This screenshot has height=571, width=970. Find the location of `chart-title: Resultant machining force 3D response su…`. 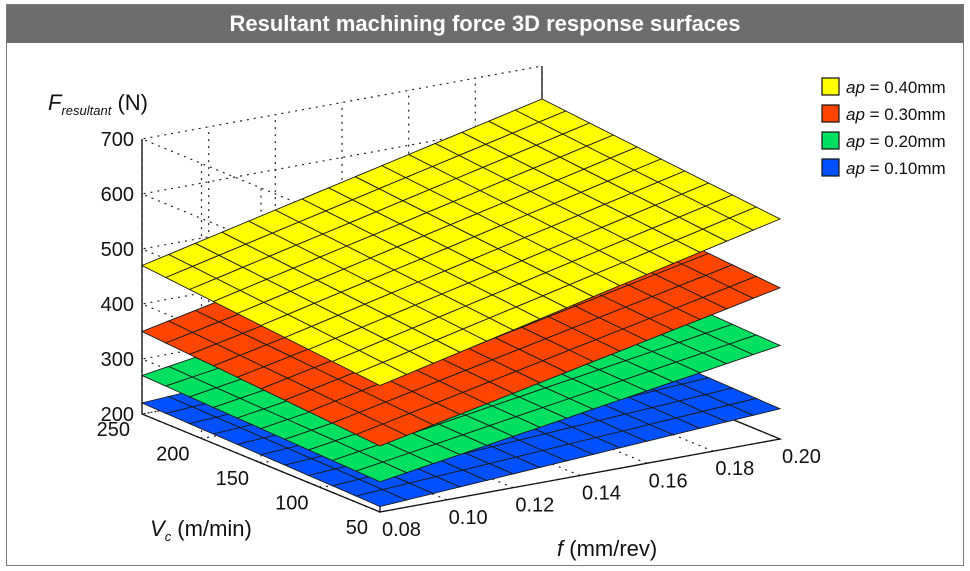

chart-title: Resultant machining force 3D response su… is located at coordinates (485, 24).